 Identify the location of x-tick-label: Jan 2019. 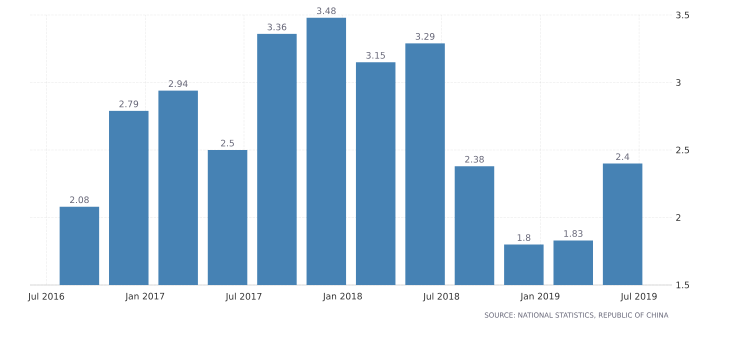
(540, 297).